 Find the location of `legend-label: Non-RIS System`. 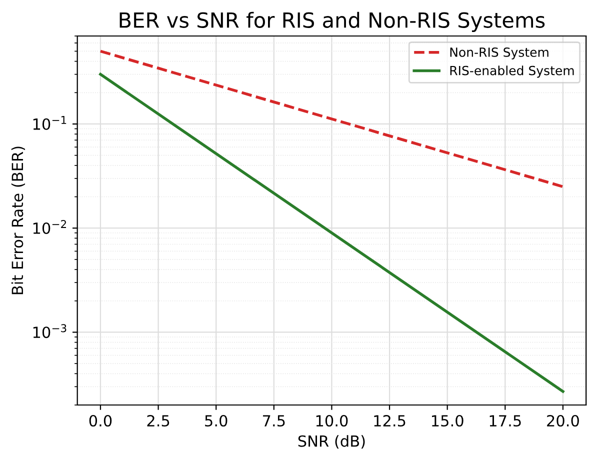

legend-label: Non-RIS System is located at coordinates (499, 53).